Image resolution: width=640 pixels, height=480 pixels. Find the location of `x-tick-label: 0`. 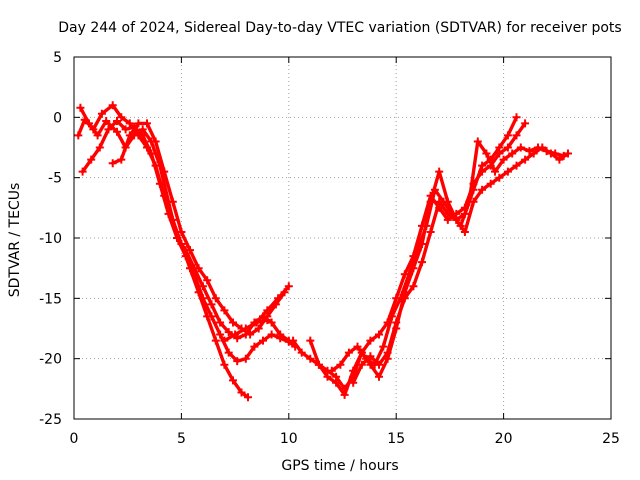

x-tick-label: 0 is located at coordinates (74, 439).